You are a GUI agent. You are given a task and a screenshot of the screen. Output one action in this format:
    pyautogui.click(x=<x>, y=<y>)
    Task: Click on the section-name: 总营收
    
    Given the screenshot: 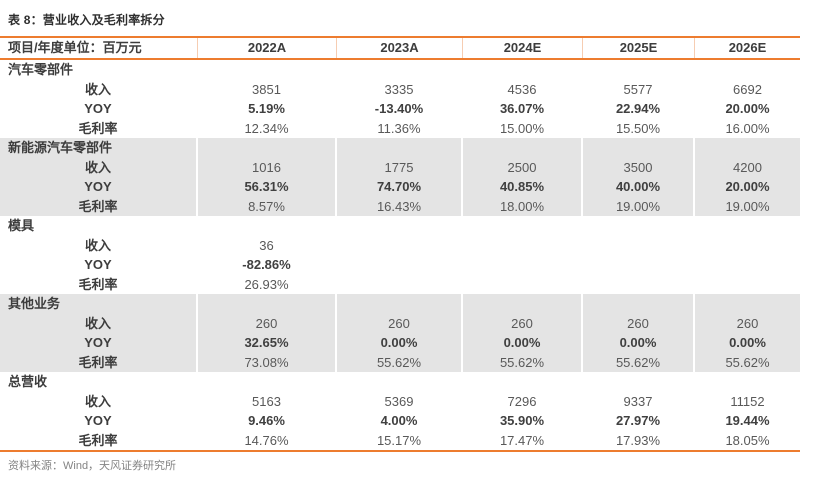 What is the action you would take?
    pyautogui.click(x=99, y=382)
    